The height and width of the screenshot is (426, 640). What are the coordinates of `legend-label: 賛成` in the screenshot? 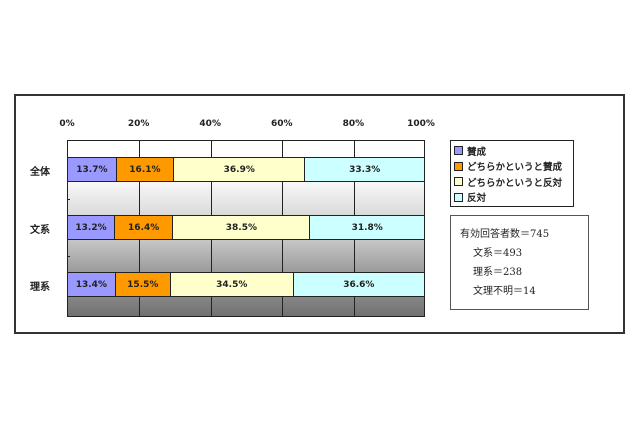 It's located at (477, 152).